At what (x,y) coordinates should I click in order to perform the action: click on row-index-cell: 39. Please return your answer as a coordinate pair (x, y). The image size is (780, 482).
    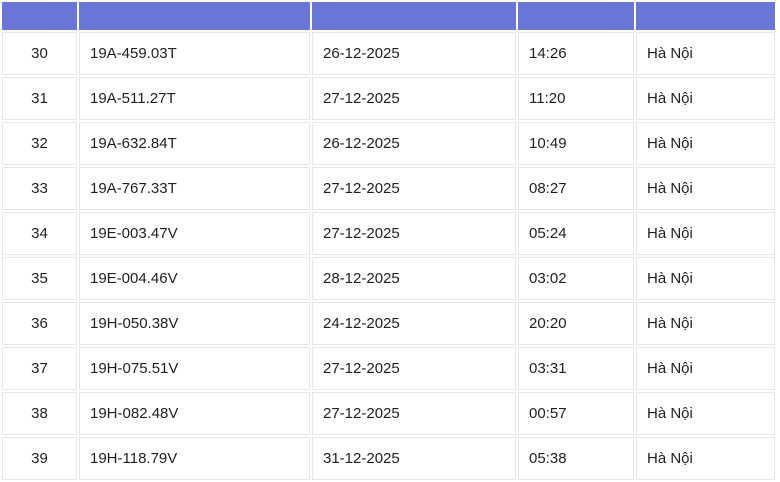
    Looking at the image, I should click on (39, 458).